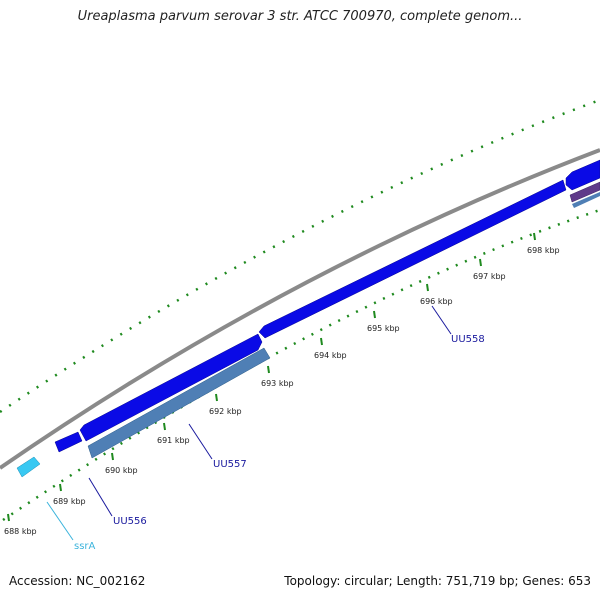 This screenshot has height=600, width=600. I want to click on tick-label: 694 kbp, so click(330, 355).